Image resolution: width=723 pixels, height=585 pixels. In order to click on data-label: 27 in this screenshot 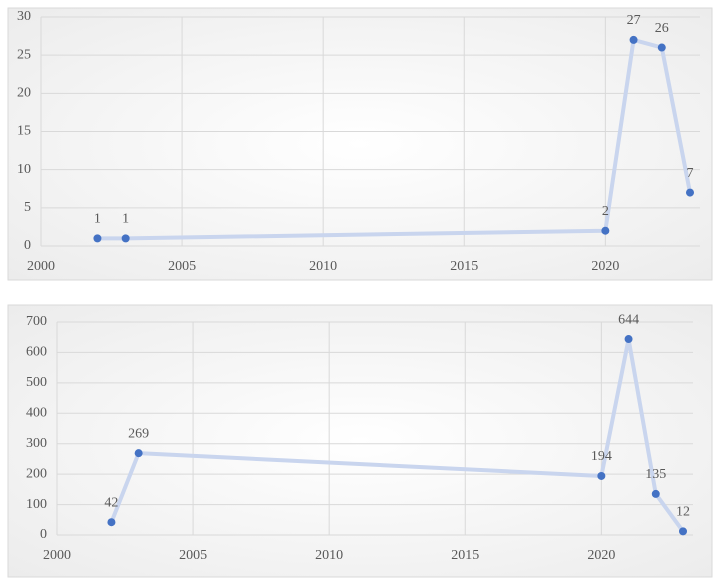, I will do `click(634, 20)`.